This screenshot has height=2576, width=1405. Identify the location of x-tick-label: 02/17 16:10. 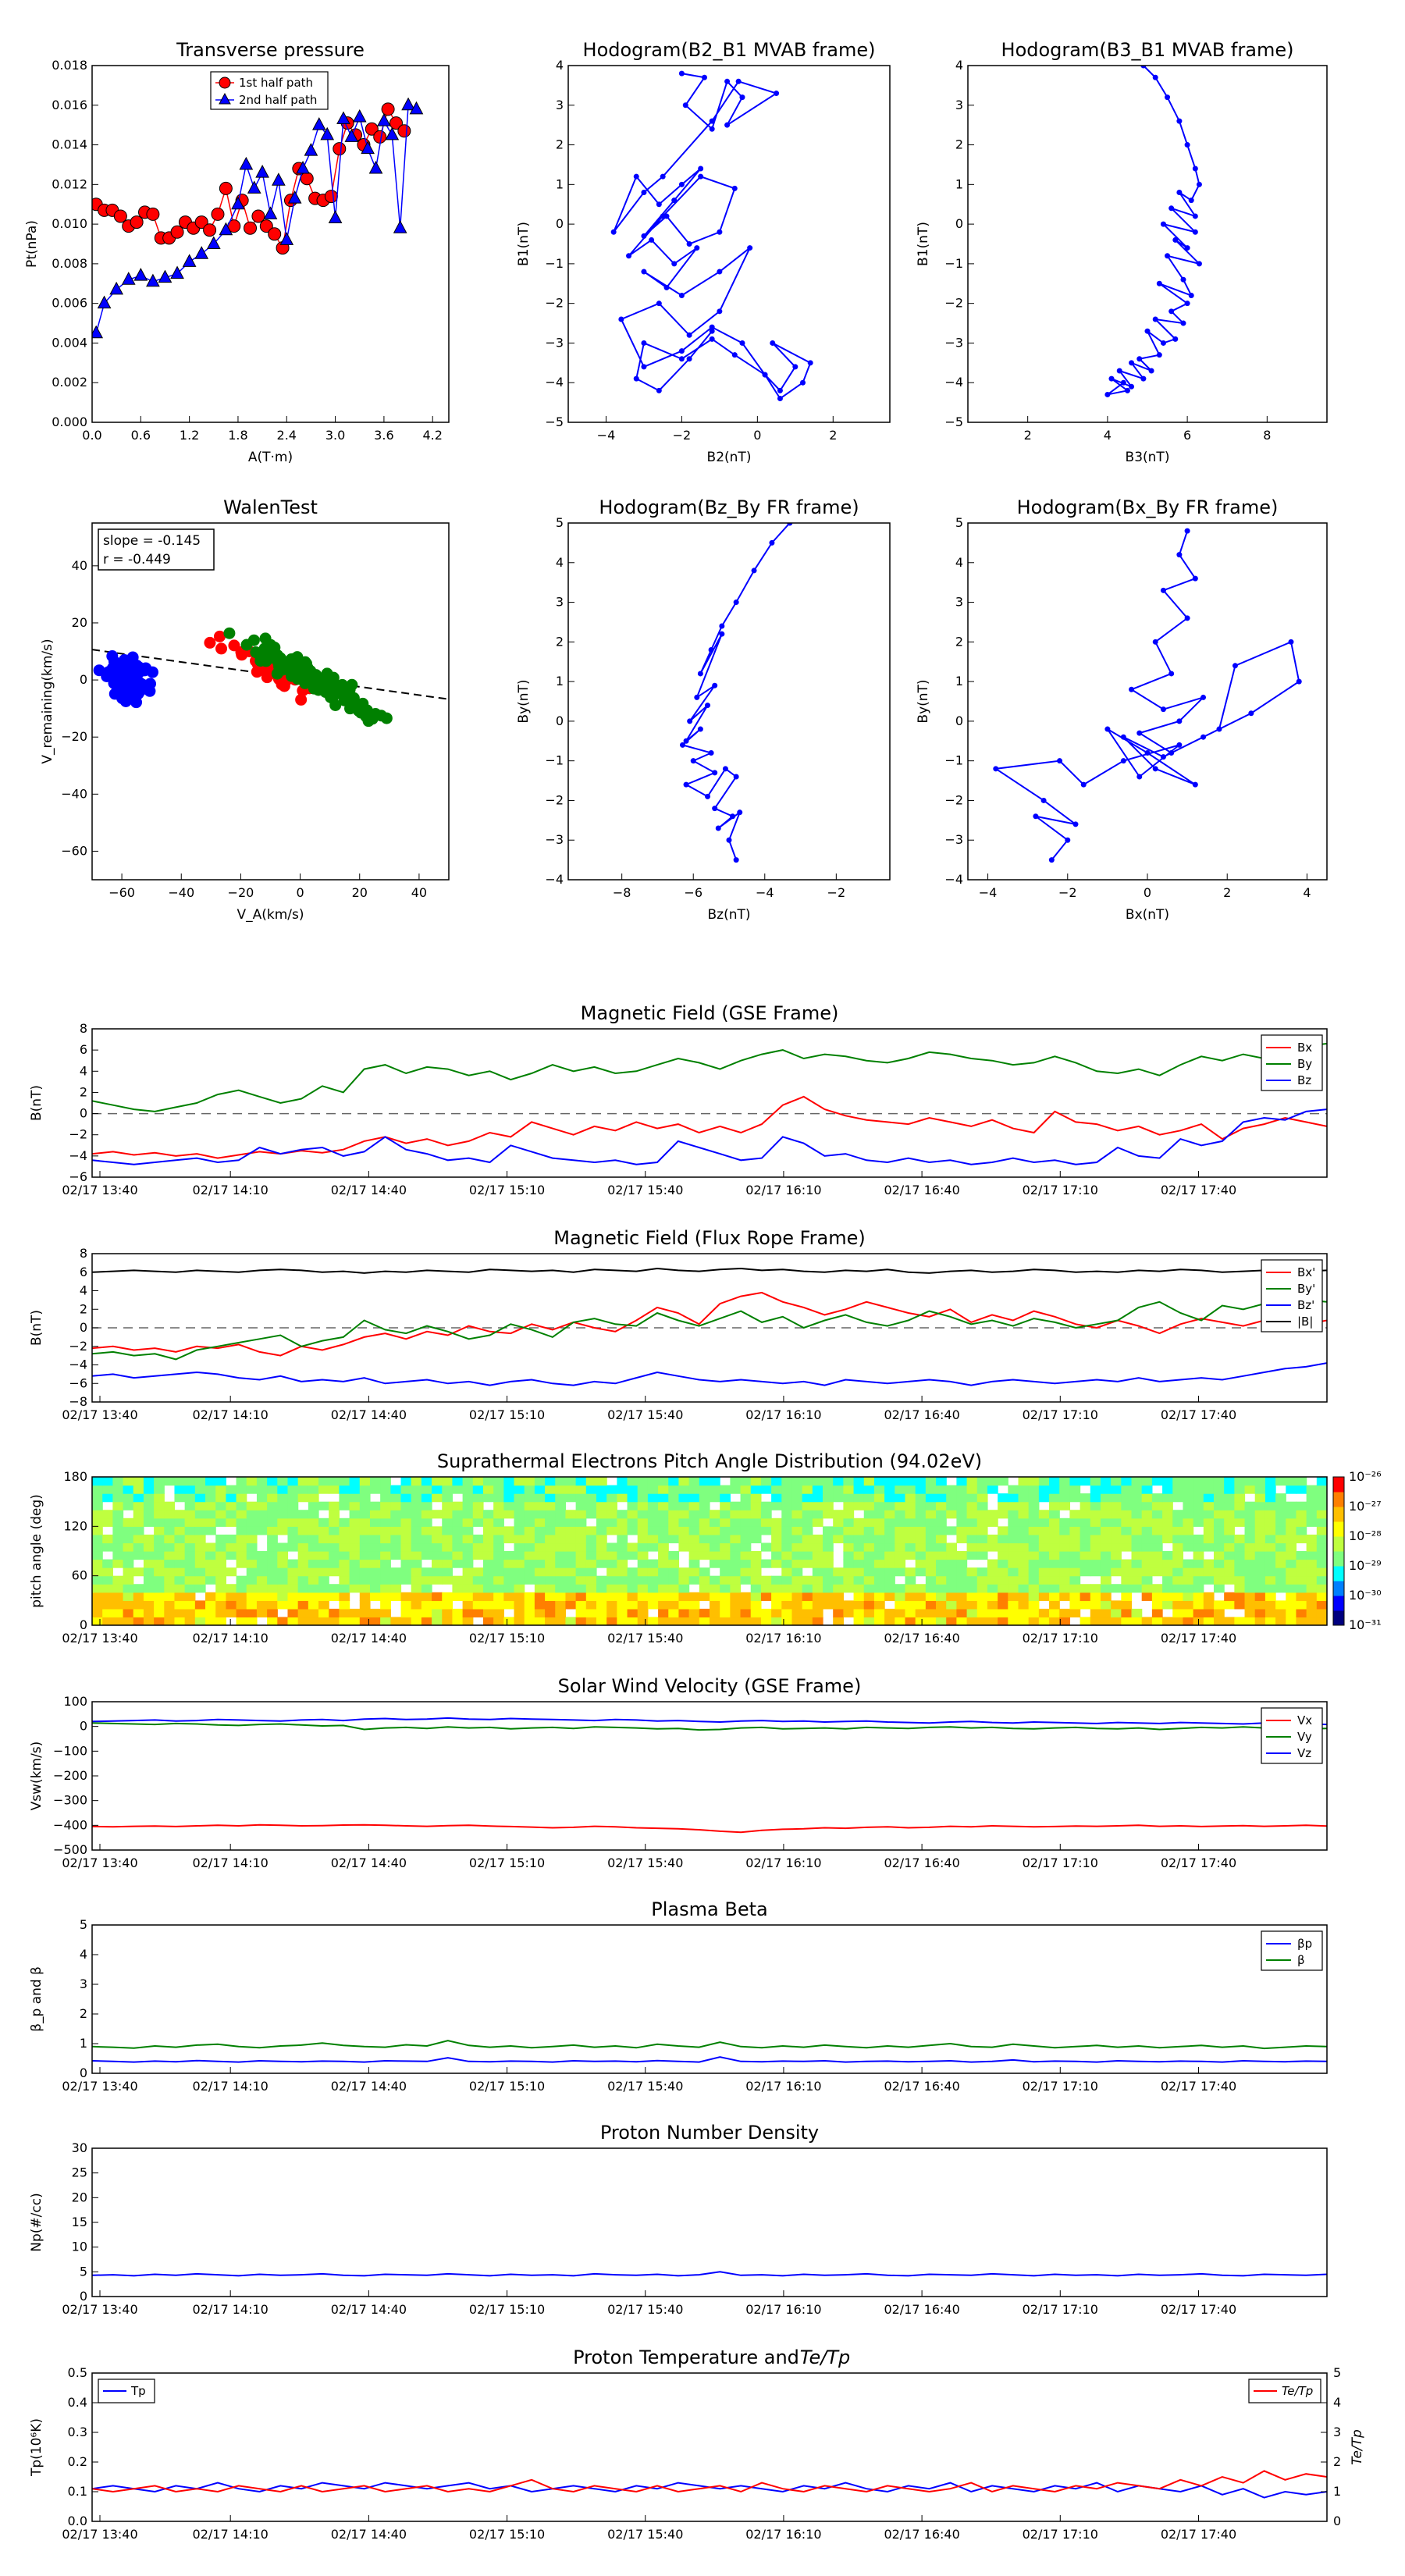
(783, 1414).